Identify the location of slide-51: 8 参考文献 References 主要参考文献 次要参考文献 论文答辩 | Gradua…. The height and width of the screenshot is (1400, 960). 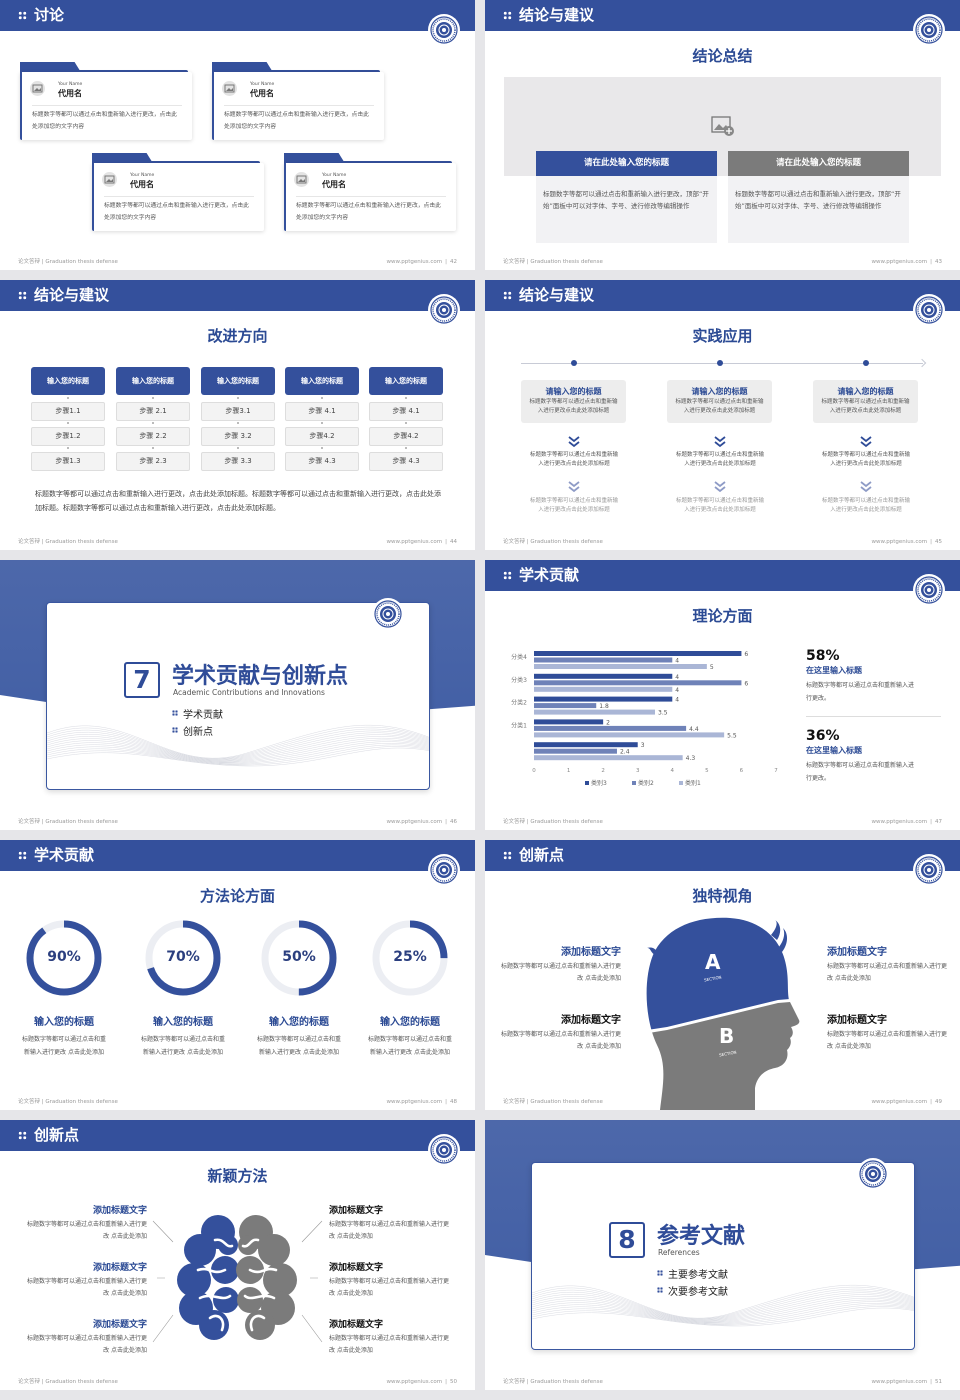
(722, 1255).